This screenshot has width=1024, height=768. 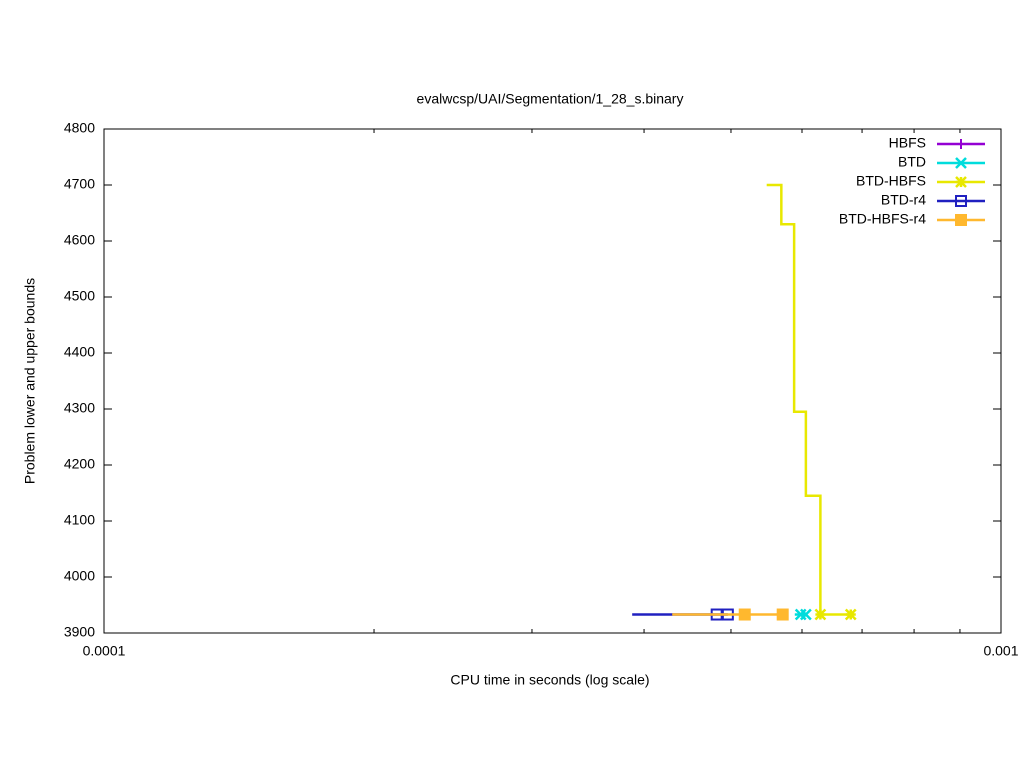 I want to click on y-tick-label: 4300, so click(x=79, y=408).